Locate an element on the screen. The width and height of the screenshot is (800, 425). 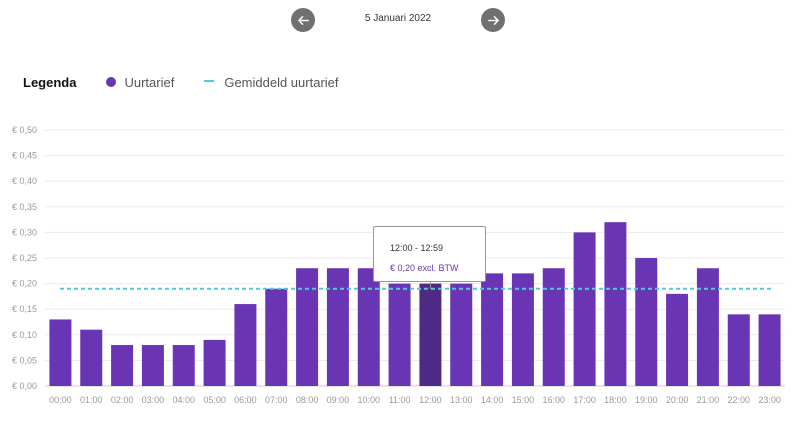
y-tick-label: € 0,40 is located at coordinates (24, 181).